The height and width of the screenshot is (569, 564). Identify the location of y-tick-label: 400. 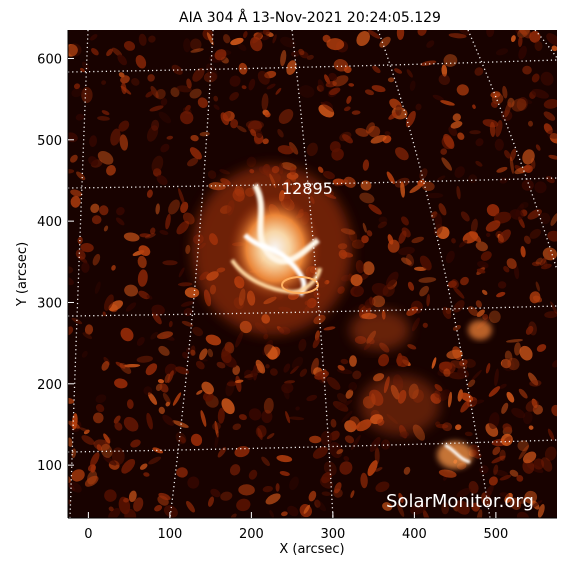
(49, 222).